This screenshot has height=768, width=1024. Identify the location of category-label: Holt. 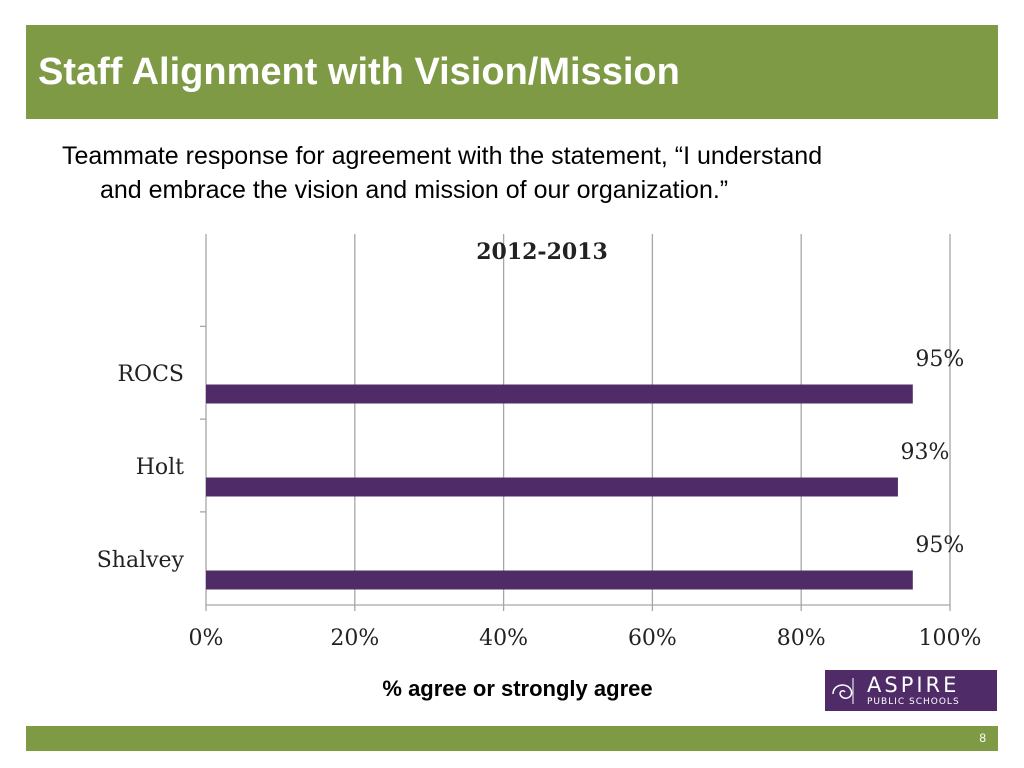
(160, 467).